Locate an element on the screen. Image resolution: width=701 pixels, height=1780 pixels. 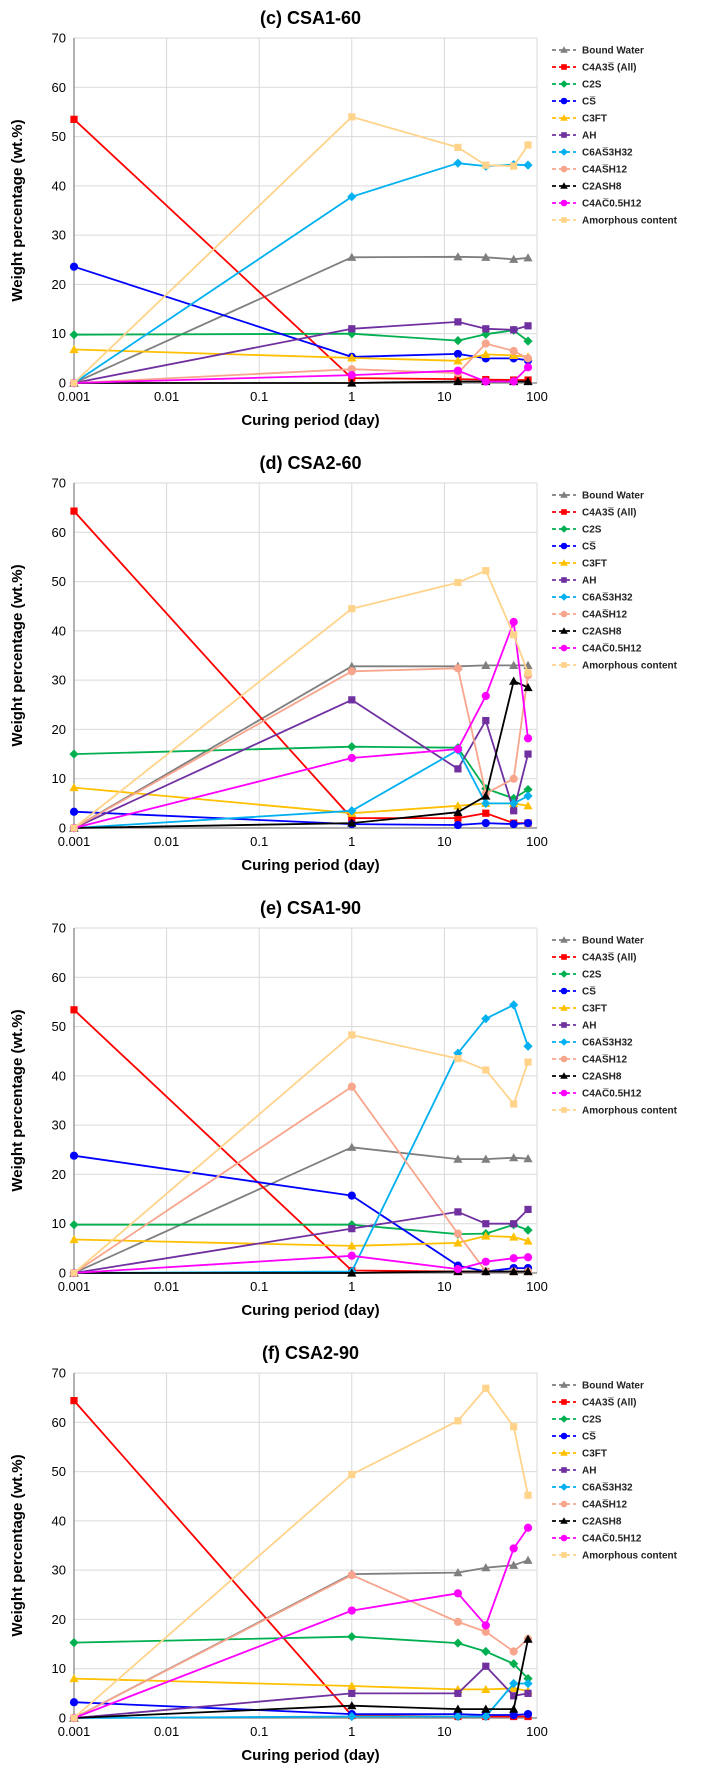
x-axis-label: Curing period (day) is located at coordinates (310, 420).